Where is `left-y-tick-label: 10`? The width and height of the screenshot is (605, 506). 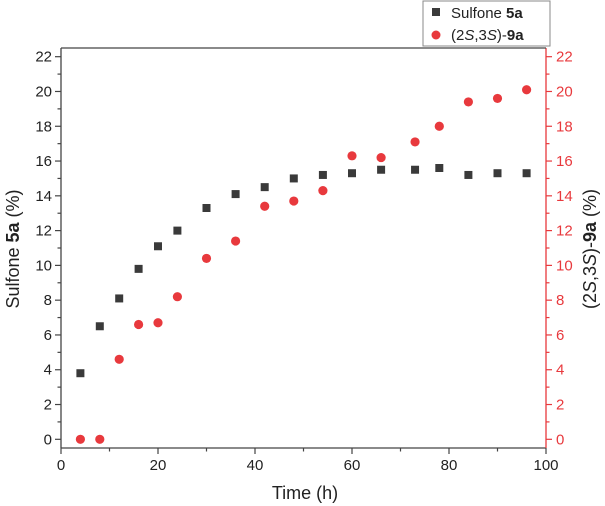 left-y-tick-label: 10 is located at coordinates (43, 265).